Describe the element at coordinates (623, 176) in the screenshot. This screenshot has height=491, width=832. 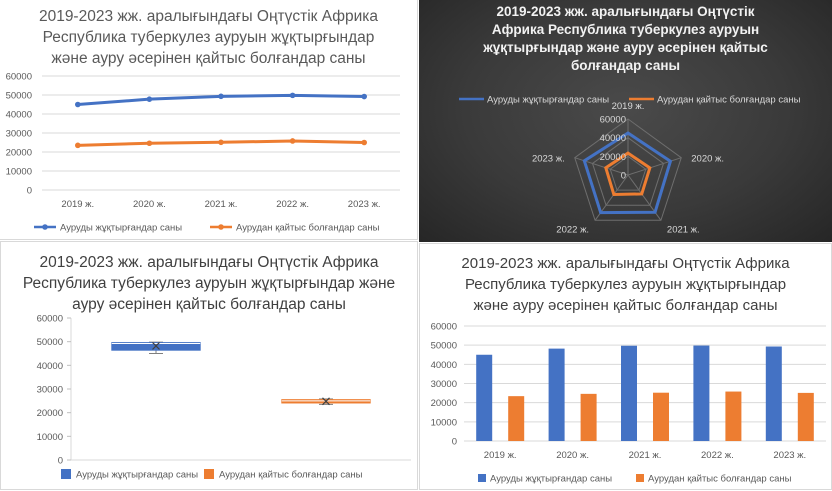
I see `r-tick-label: 0` at that location.